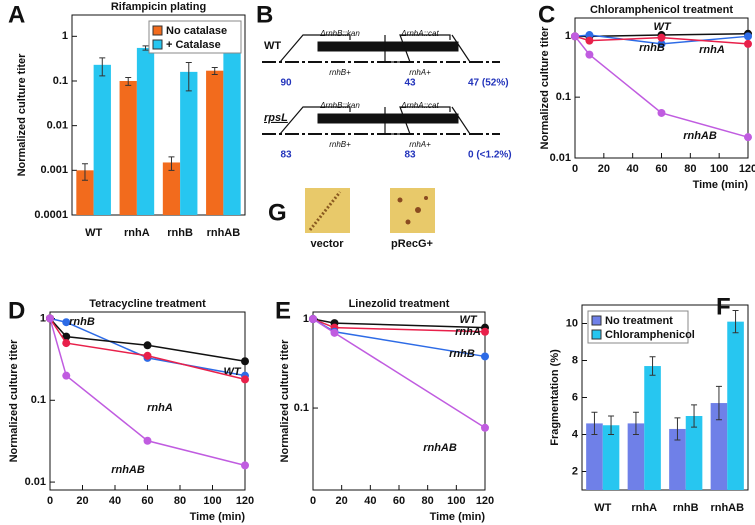 The width and height of the screenshot is (755, 525). Describe the element at coordinates (272, 46) in the screenshot. I see `strain-label: WT` at that location.